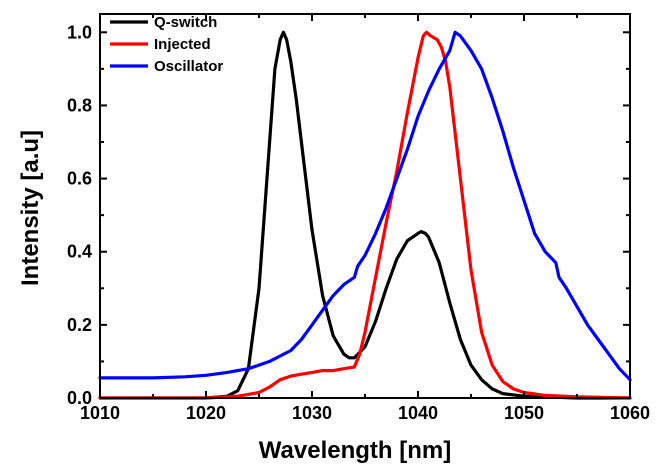 The height and width of the screenshot is (466, 656). What do you see at coordinates (79, 105) in the screenshot?
I see `y-tick-label: 0.8` at bounding box center [79, 105].